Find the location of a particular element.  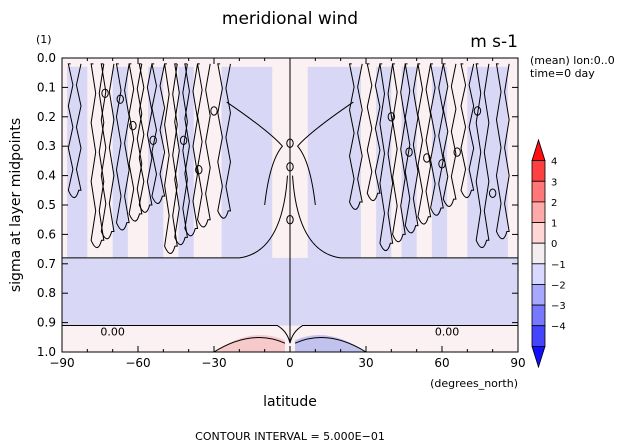

y-tick-label-1: 0.1 is located at coordinates (46, 87).